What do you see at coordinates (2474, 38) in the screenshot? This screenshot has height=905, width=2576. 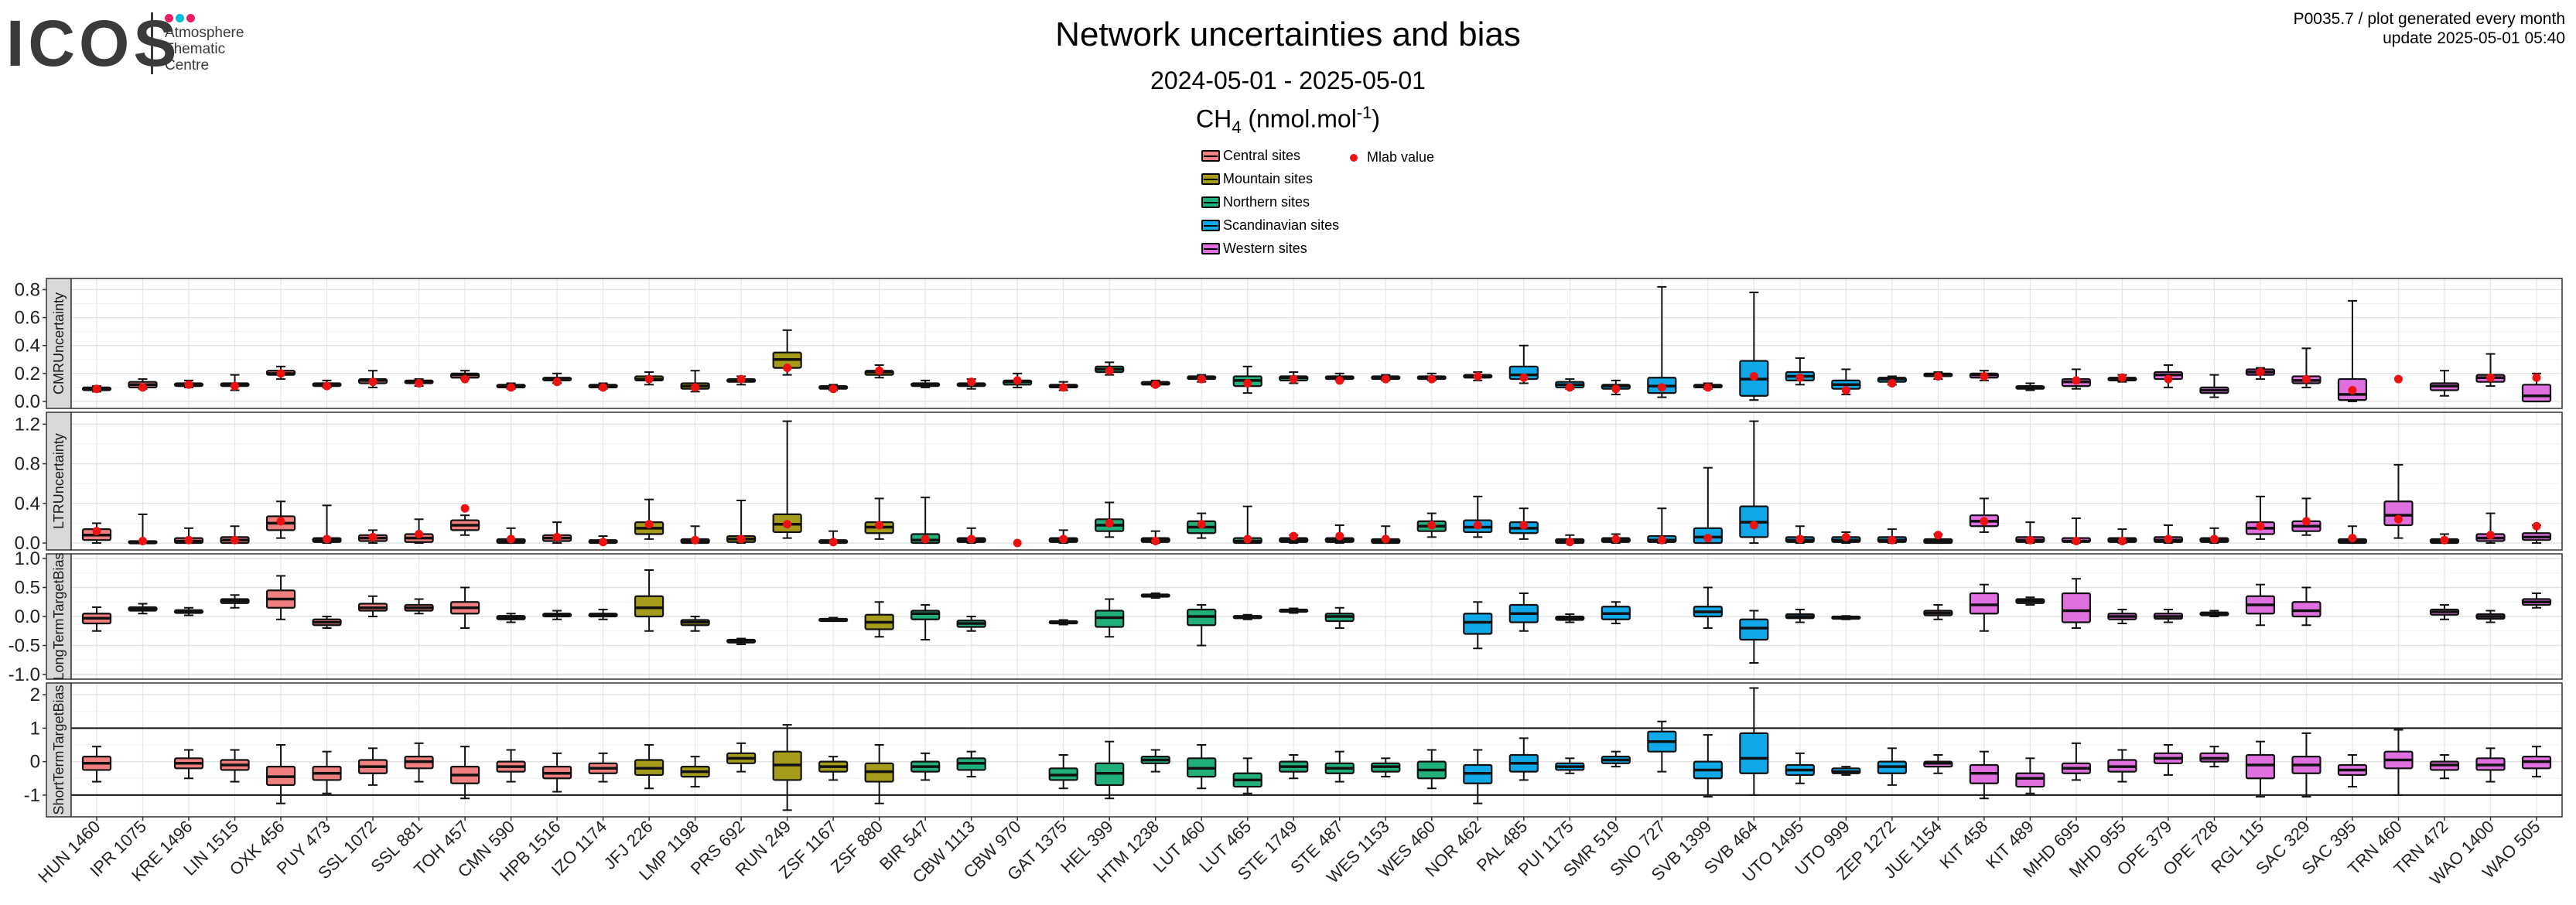 I see `note-line-update: update 2025-05-01 05:40` at bounding box center [2474, 38].